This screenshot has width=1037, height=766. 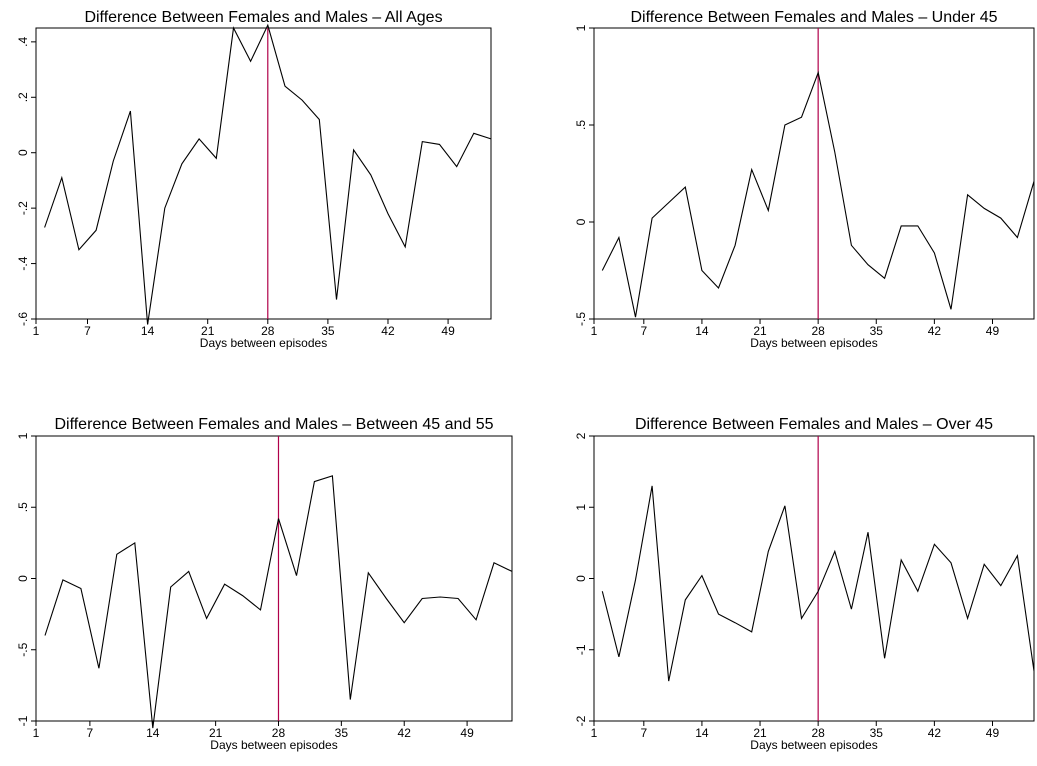 I want to click on y-tick-label: -.6, so click(x=23, y=319).